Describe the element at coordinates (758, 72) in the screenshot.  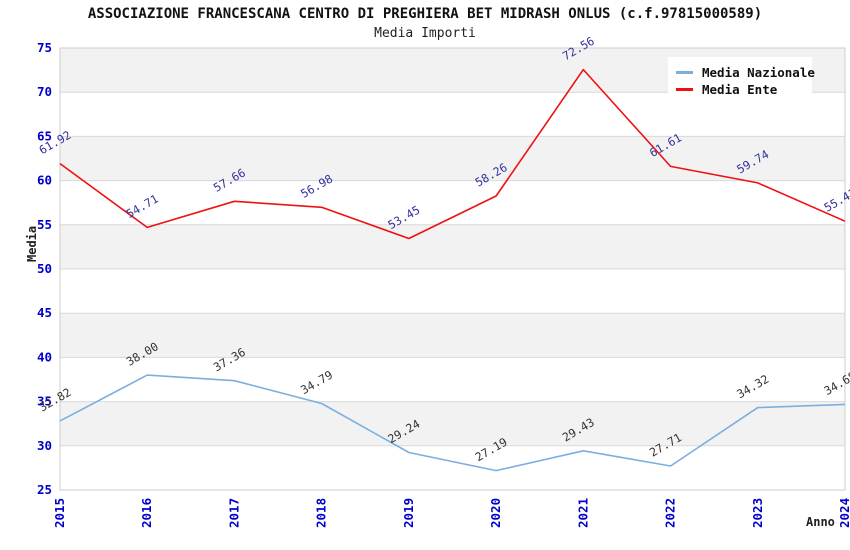
I see `legend-label: Media Nazionale` at that location.